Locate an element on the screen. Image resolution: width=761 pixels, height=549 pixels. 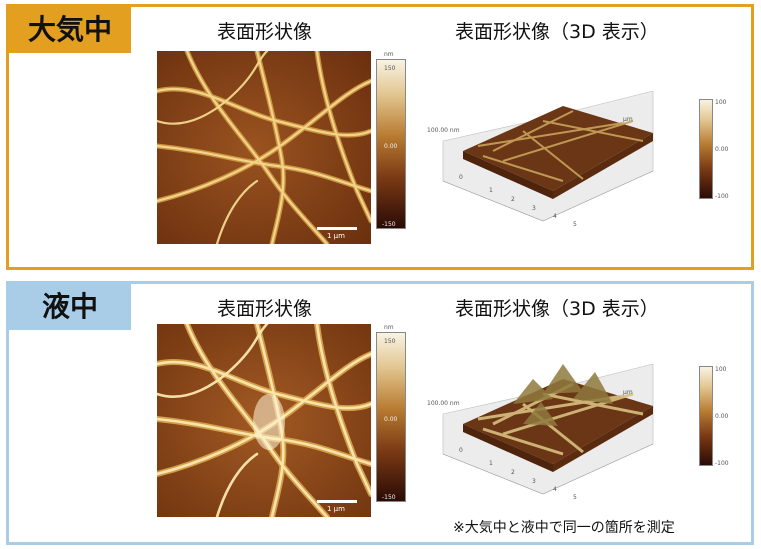
air-plot-tick-5: 5 is located at coordinates (575, 224).